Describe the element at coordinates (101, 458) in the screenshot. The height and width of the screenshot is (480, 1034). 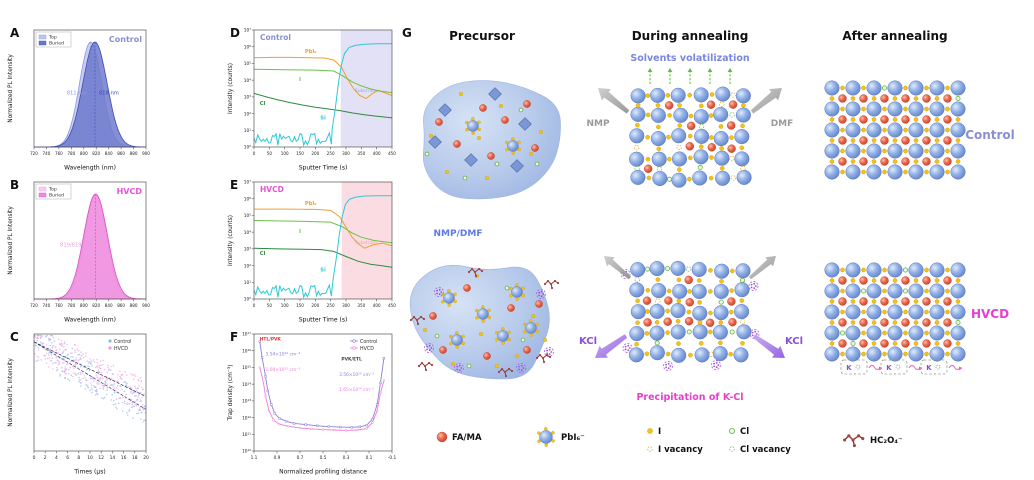
I see `x-tick-label: 12` at that location.